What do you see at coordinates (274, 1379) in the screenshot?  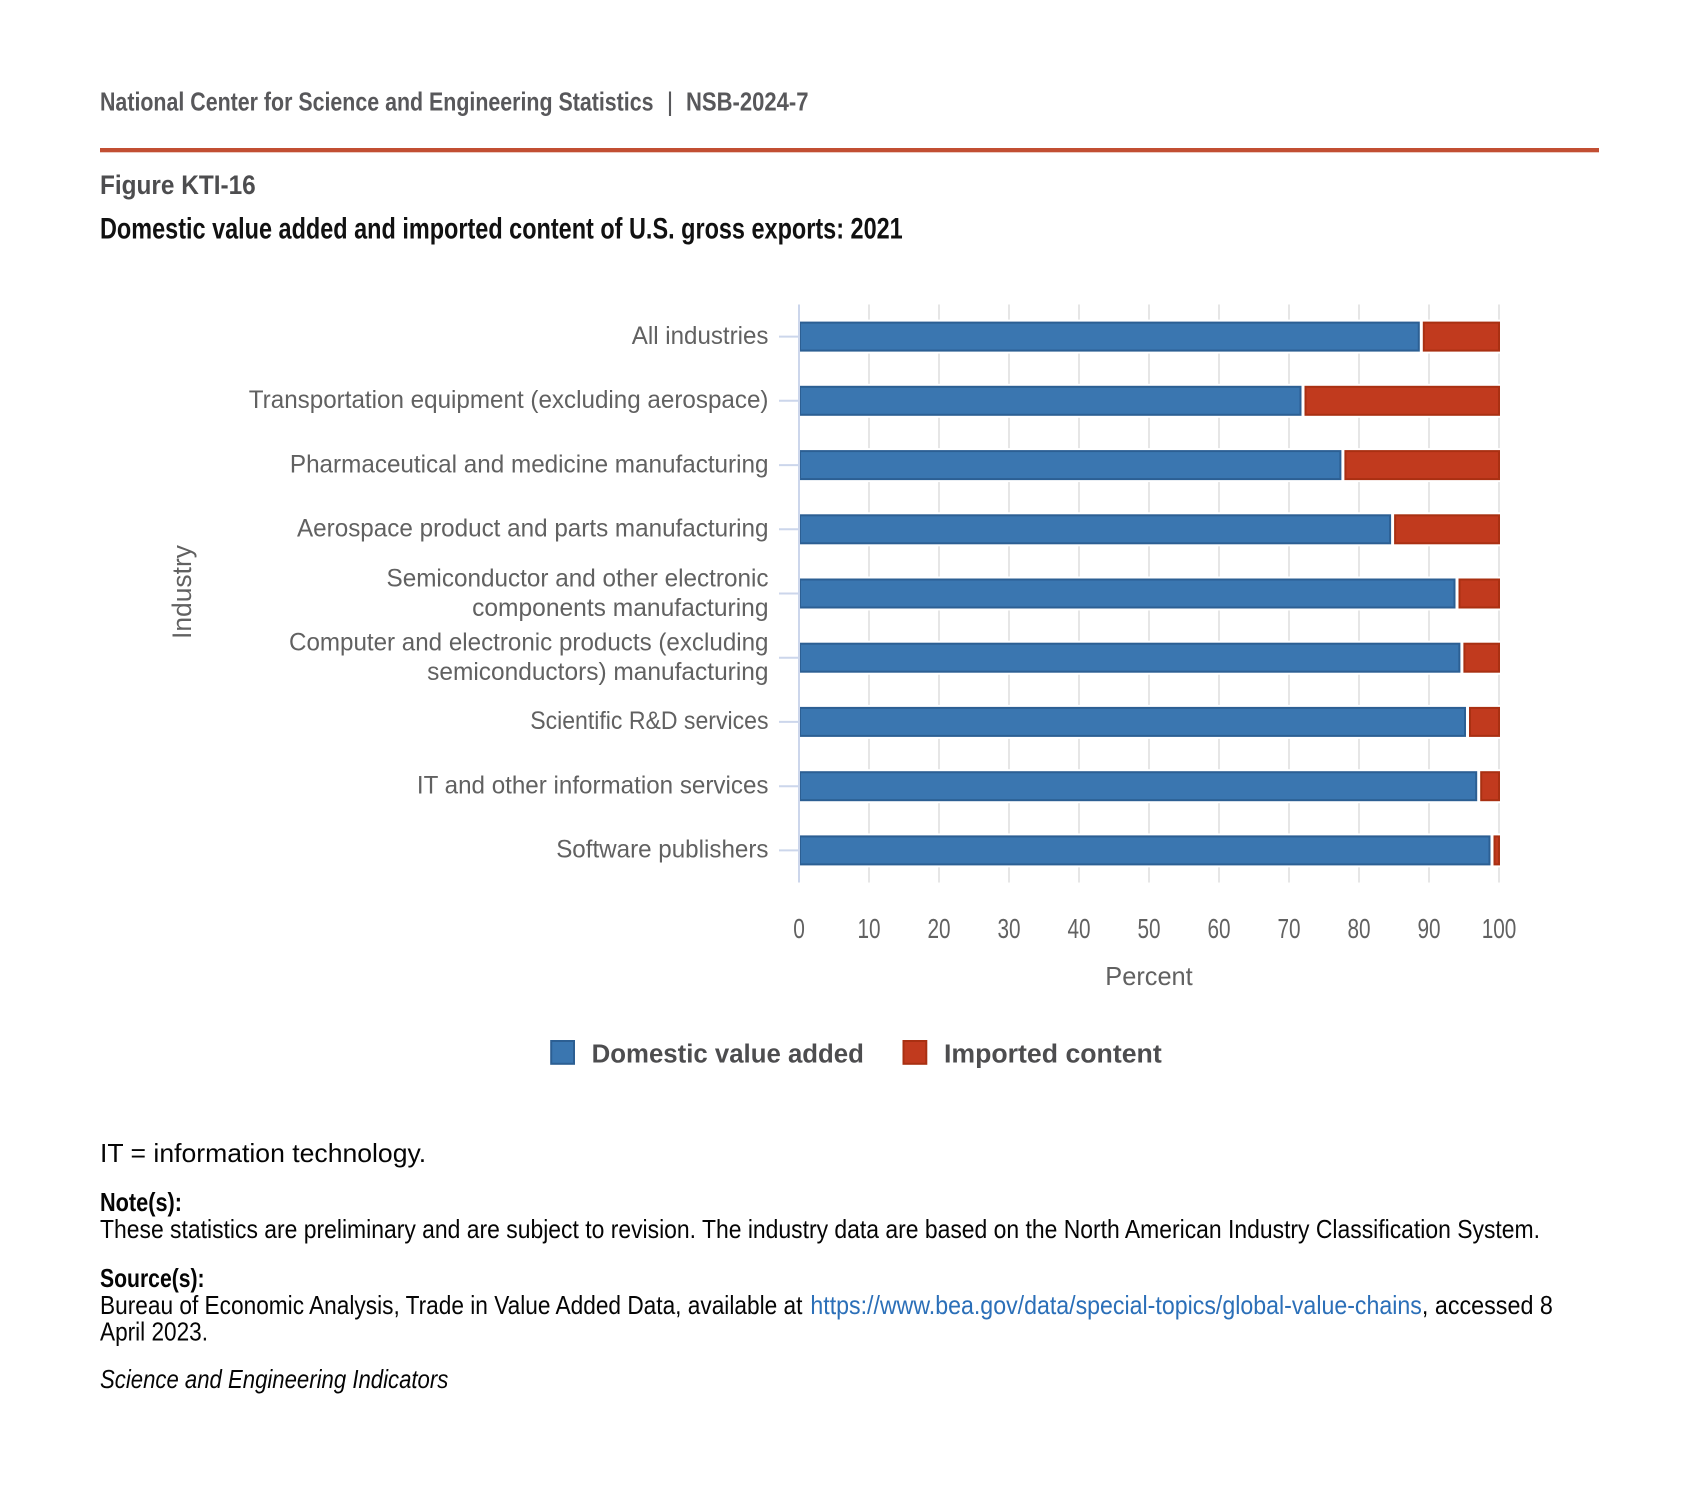 I see `svg-text:Science and Engineering Indica: Science and Engineering Indicators` at bounding box center [274, 1379].